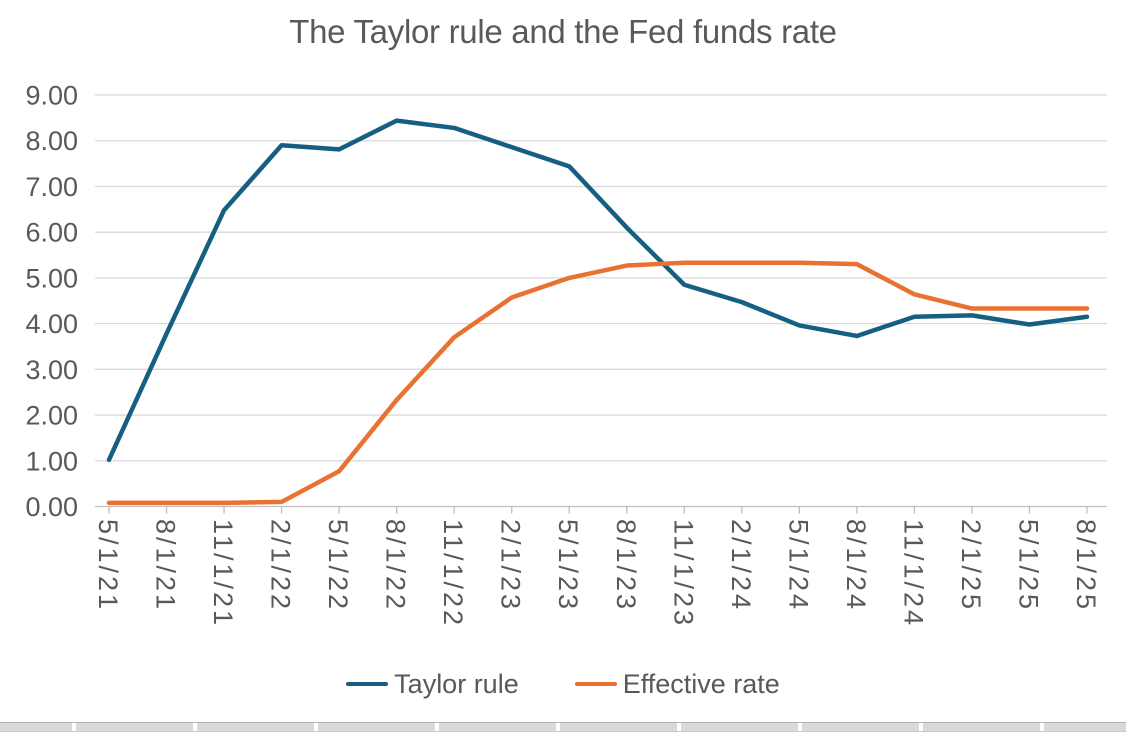  What do you see at coordinates (338, 565) in the screenshot?
I see `x-axis-tick-label: 5/1/22` at bounding box center [338, 565].